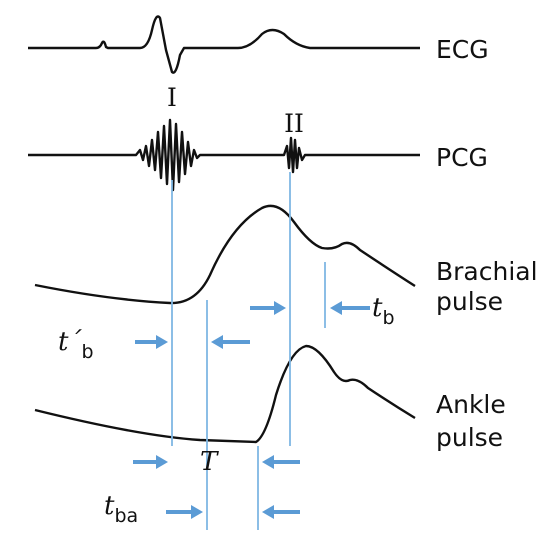 This screenshot has height=533, width=549. Describe the element at coordinates (209, 462) in the screenshot. I see `T-label: T` at that location.